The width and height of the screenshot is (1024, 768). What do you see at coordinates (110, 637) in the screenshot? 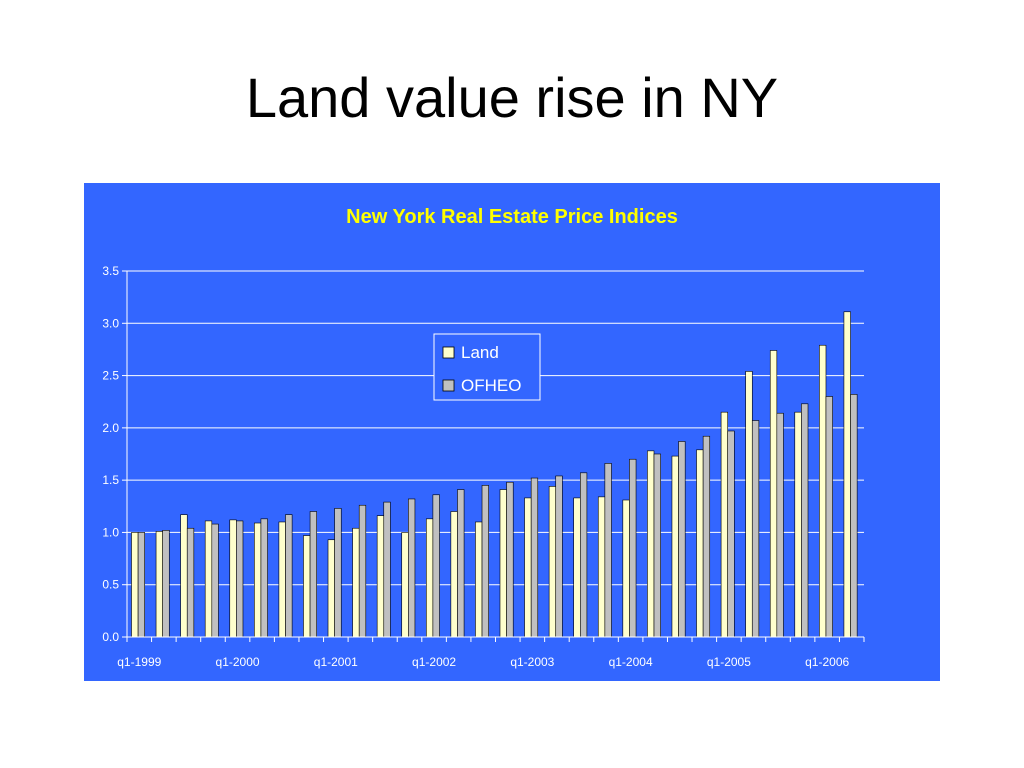
I see `y-tick-label: 0.0` at bounding box center [110, 637].